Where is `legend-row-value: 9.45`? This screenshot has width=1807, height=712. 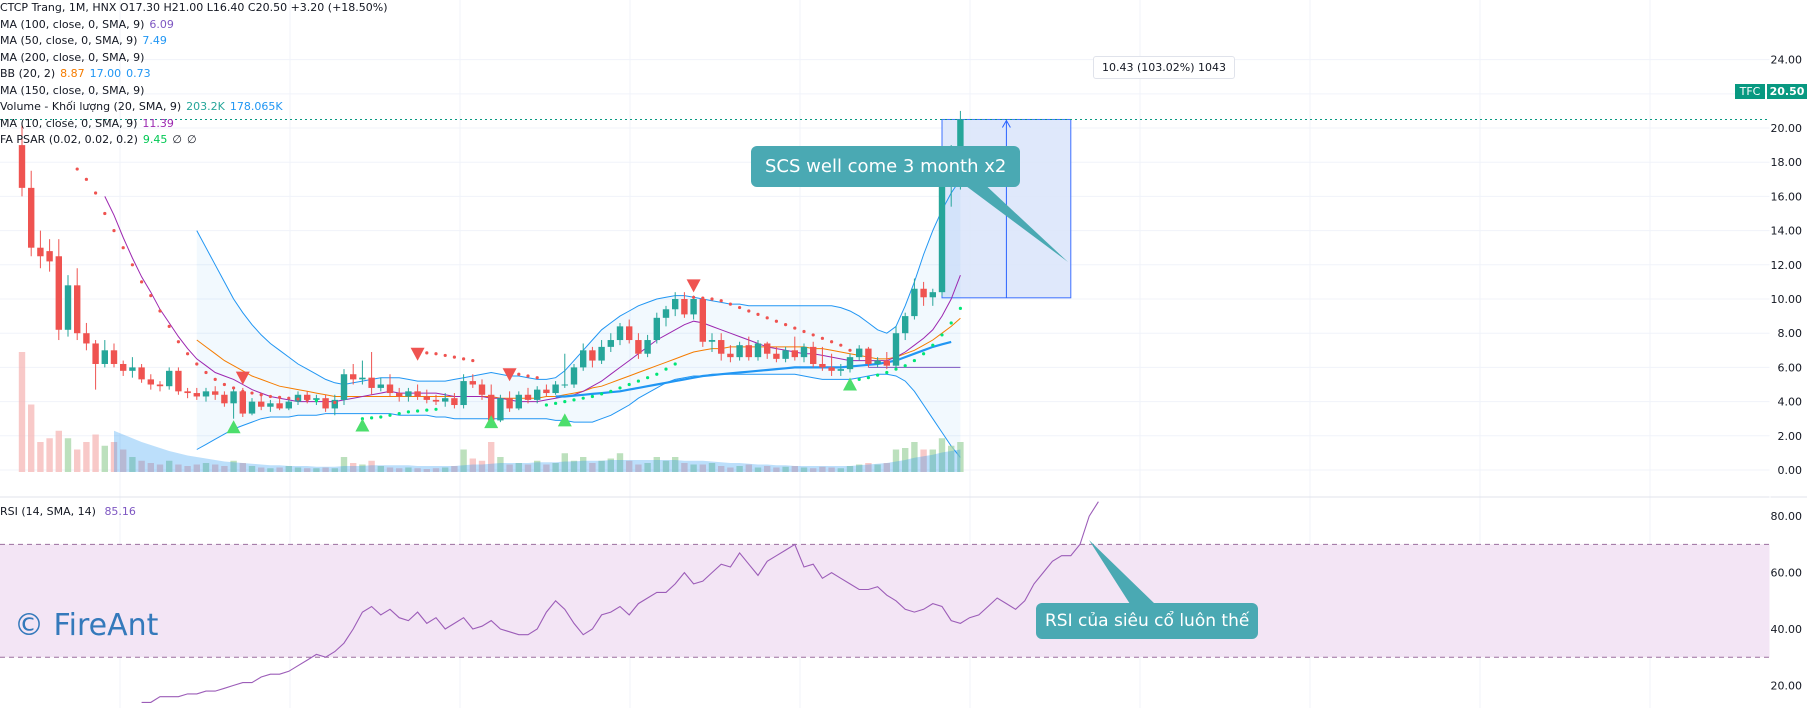 legend-row-value: 9.45 is located at coordinates (155, 139).